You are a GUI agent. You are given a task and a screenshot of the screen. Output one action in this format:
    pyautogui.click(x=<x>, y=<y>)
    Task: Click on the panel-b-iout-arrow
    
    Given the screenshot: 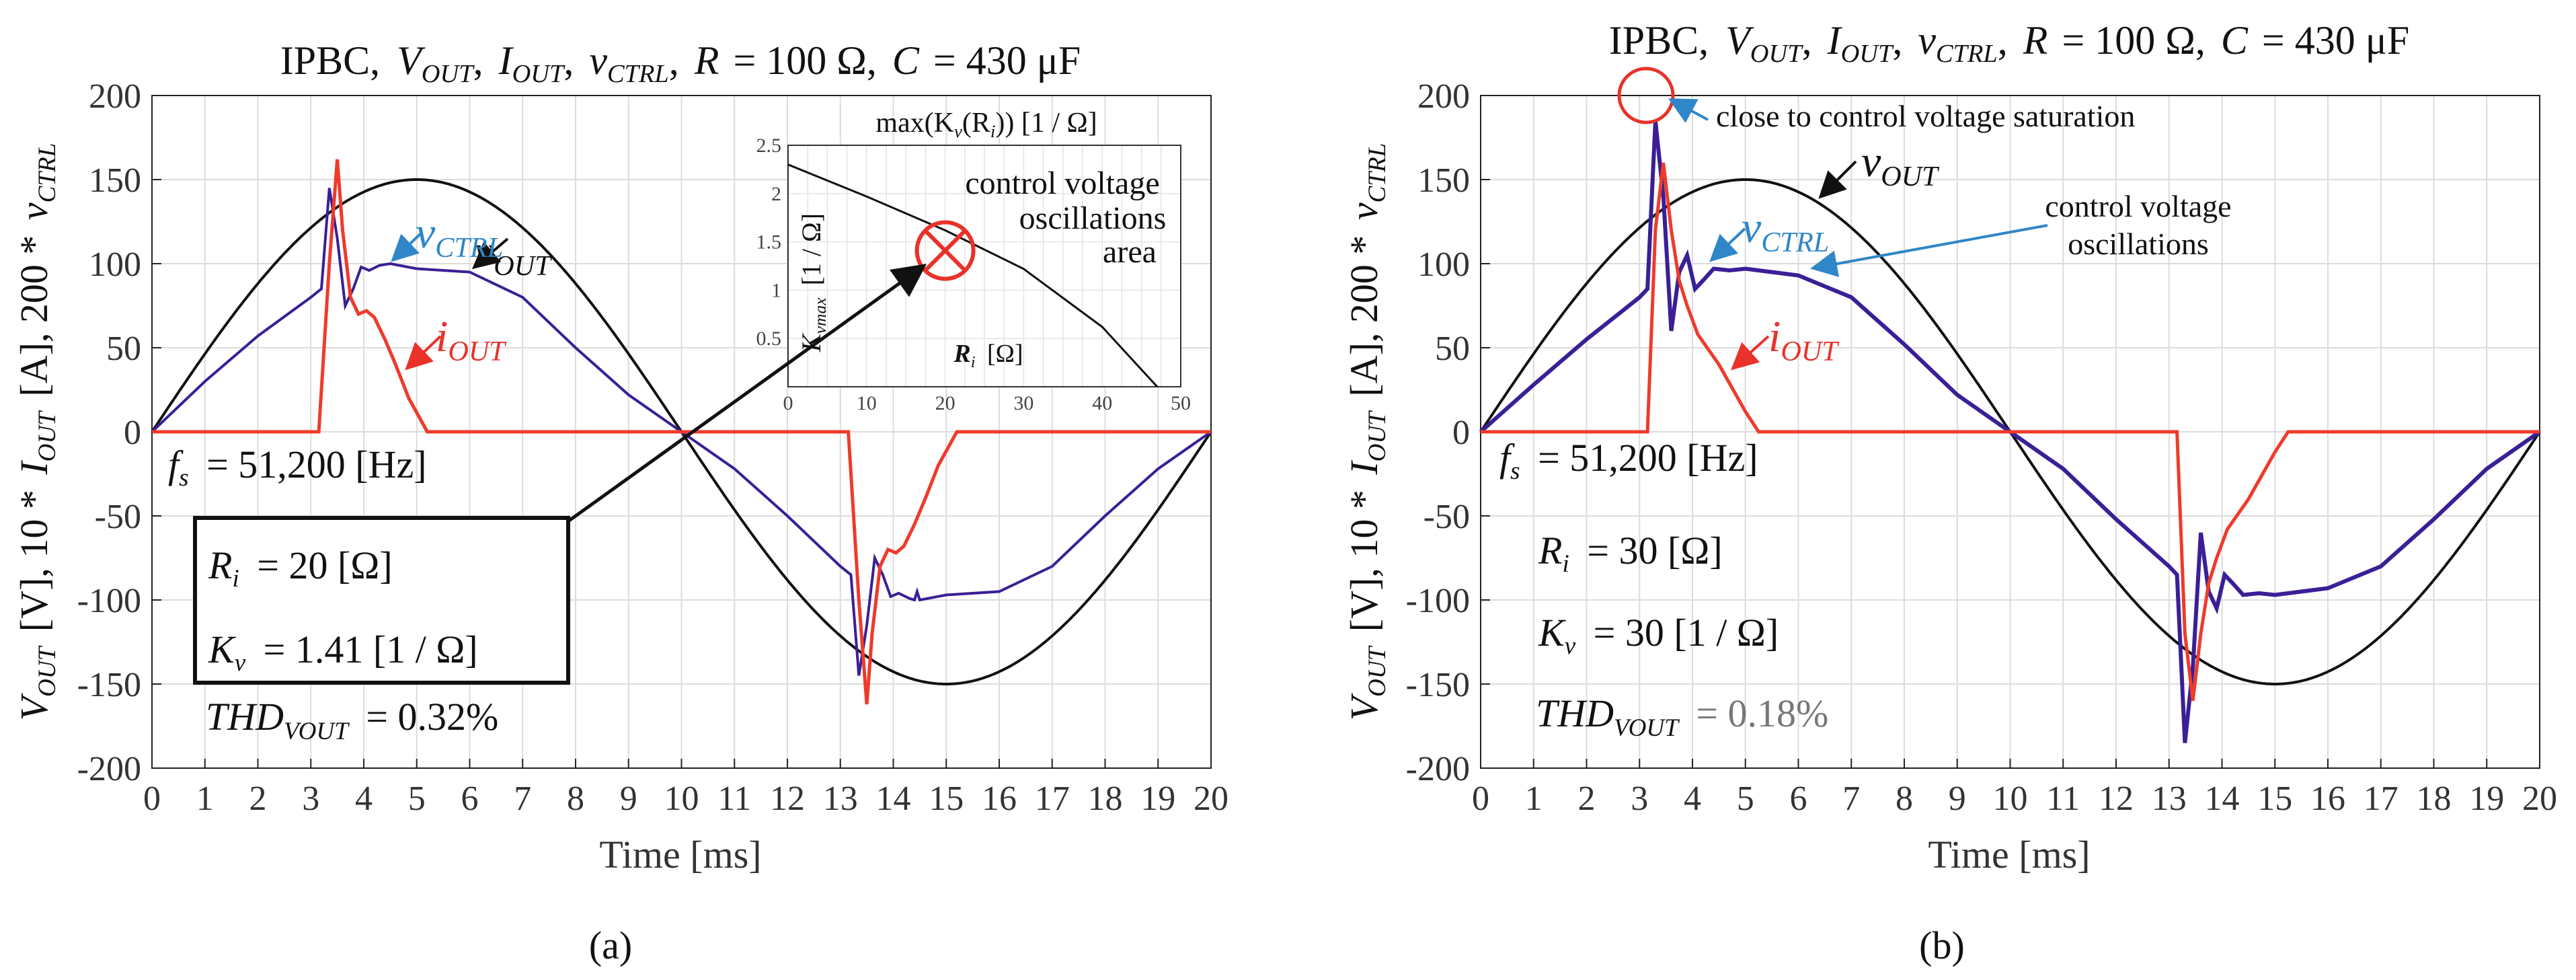 What is the action you would take?
    pyautogui.click(x=1751, y=353)
    